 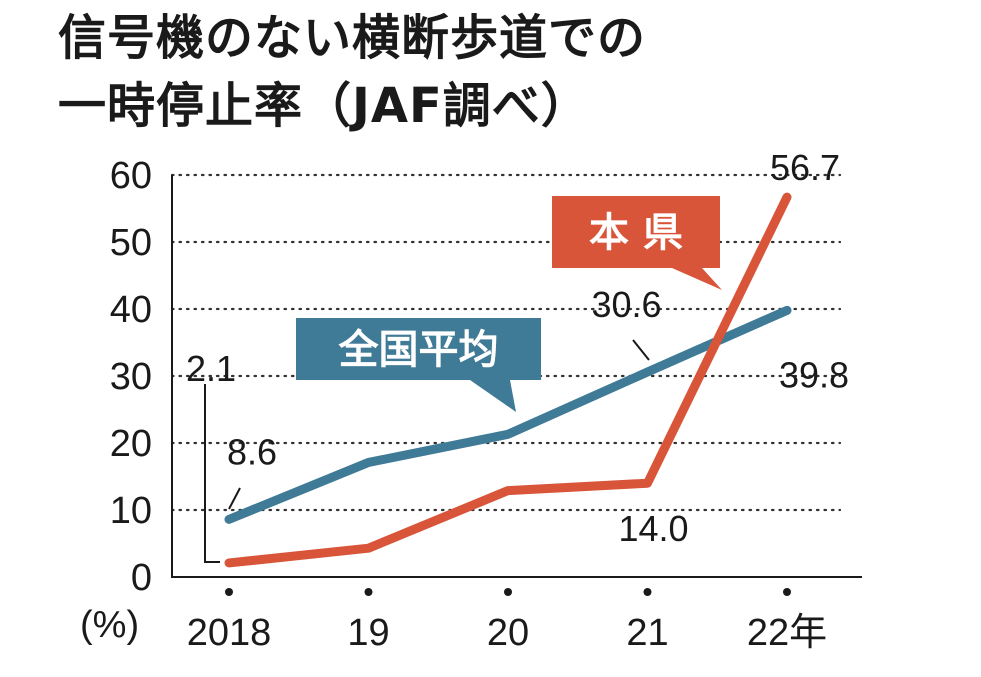 What do you see at coordinates (508, 633) in the screenshot?
I see `x-tick-label: 20` at bounding box center [508, 633].